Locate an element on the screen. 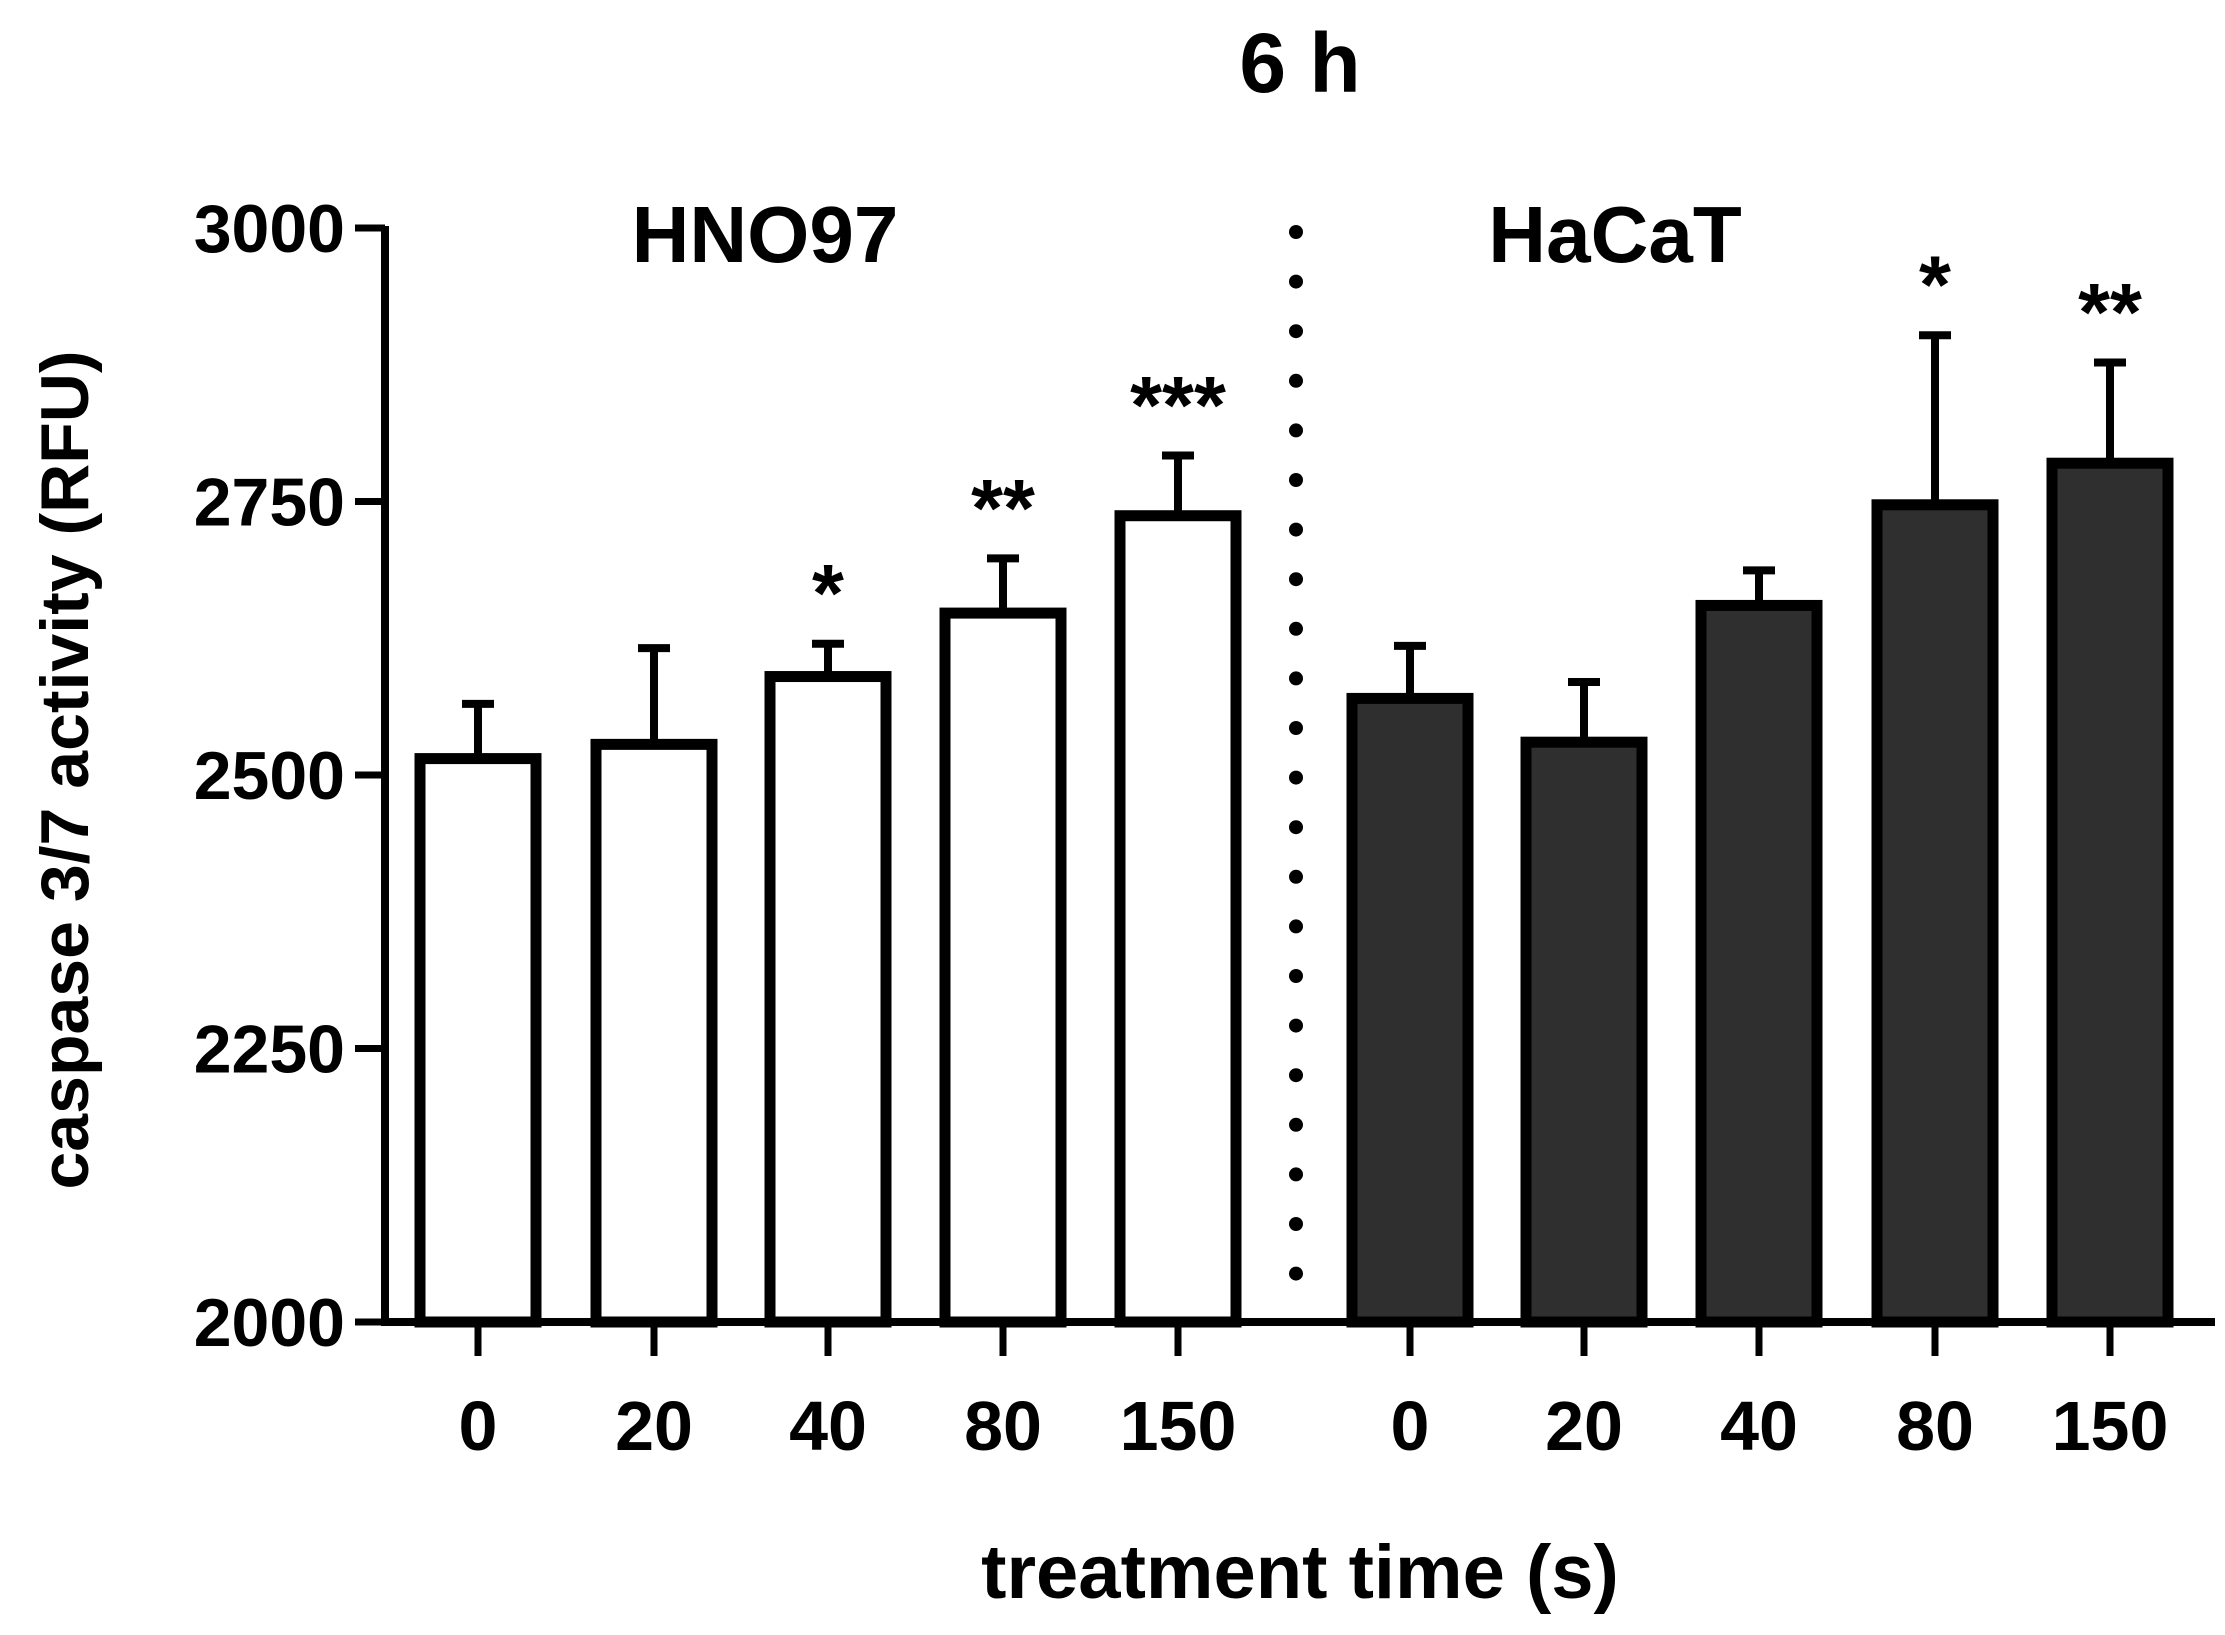 This screenshot has height=1635, width=2225. y-axis-label: caspase 3/7 activity (RFU) is located at coordinates (65, 769).